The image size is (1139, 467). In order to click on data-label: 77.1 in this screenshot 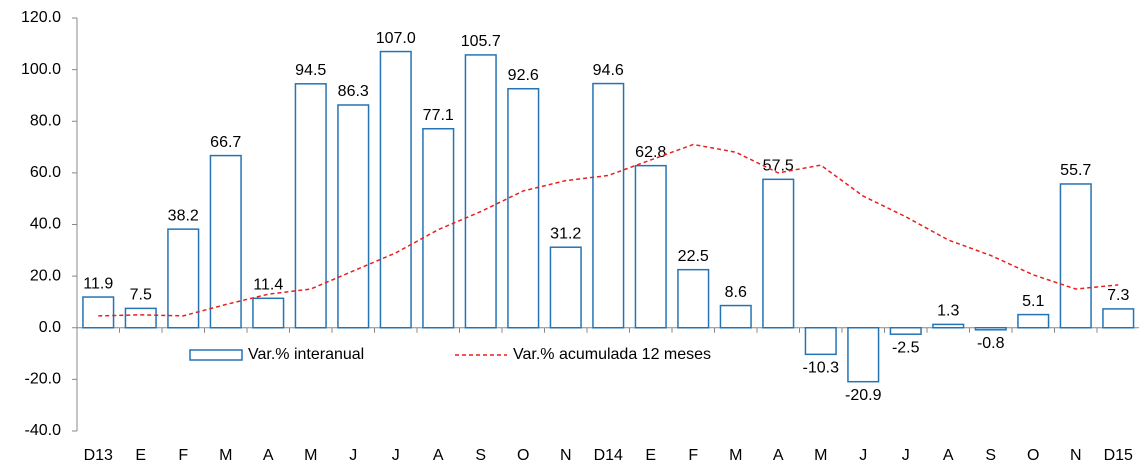, I will do `click(438, 115)`.